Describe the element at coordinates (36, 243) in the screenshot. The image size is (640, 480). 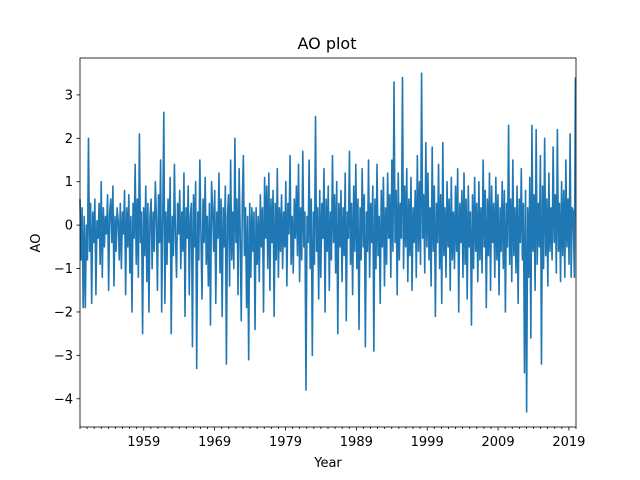
I see `y-axis-title: AO` at that location.